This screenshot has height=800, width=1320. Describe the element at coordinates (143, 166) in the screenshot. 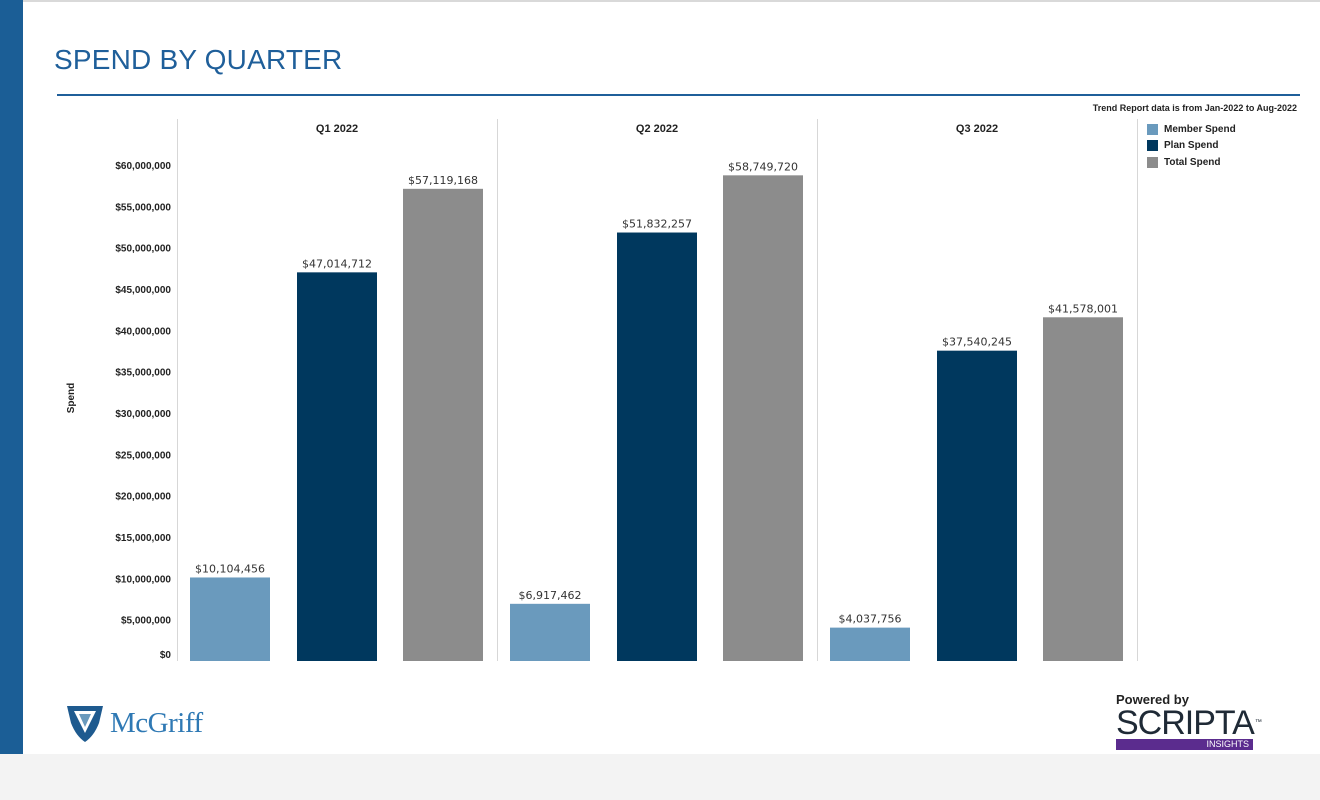

I see `y-tick-label: $60,000,000` at that location.